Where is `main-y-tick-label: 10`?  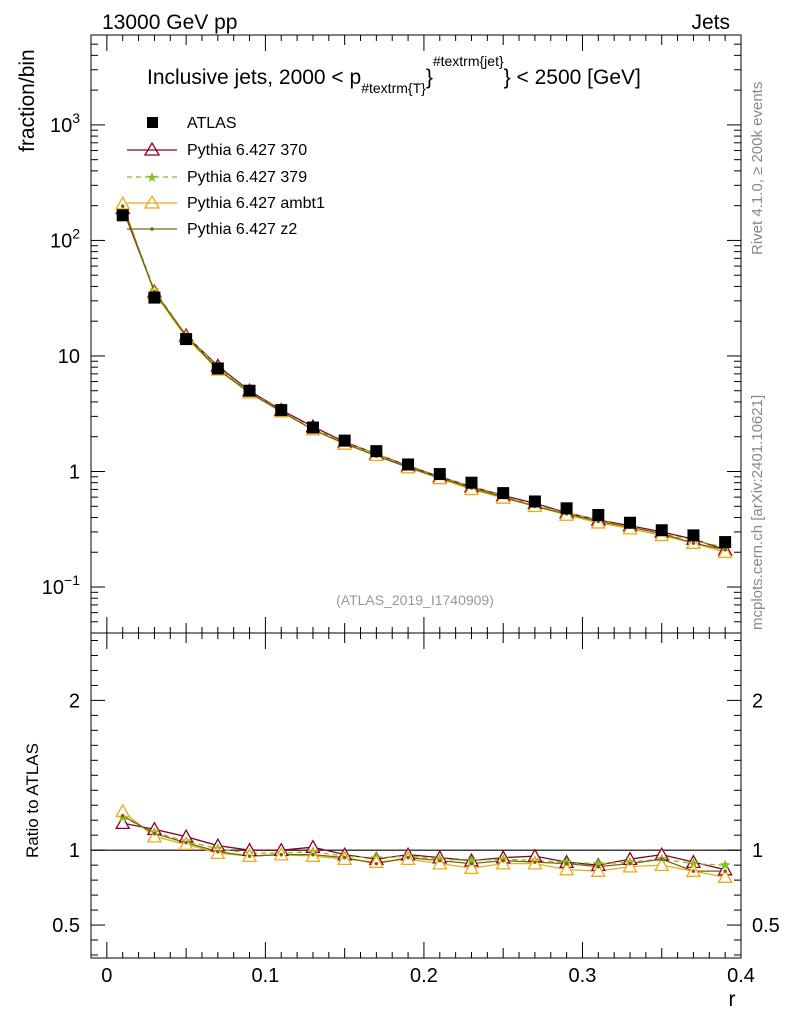 main-y-tick-label: 10 is located at coordinates (69, 357).